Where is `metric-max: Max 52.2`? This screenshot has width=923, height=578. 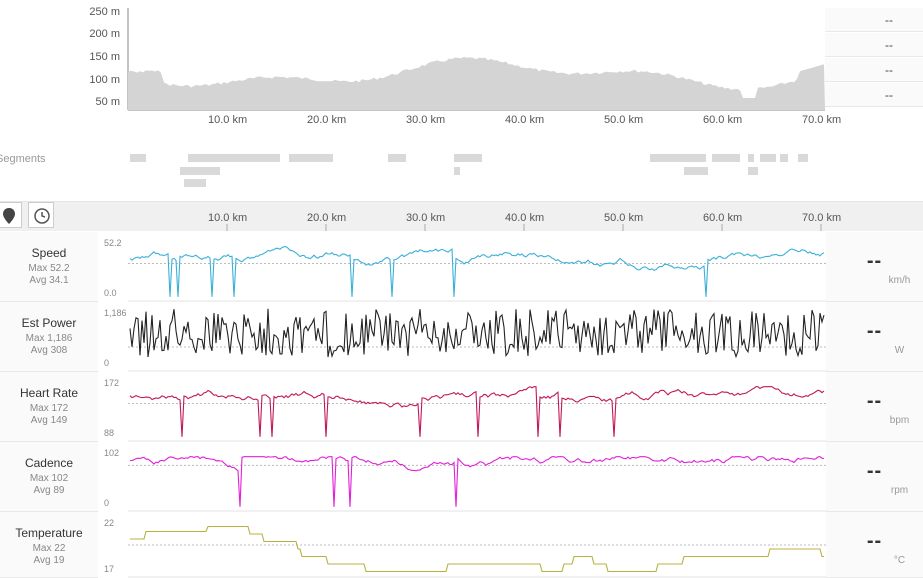
metric-max: Max 52.2 is located at coordinates (49, 268).